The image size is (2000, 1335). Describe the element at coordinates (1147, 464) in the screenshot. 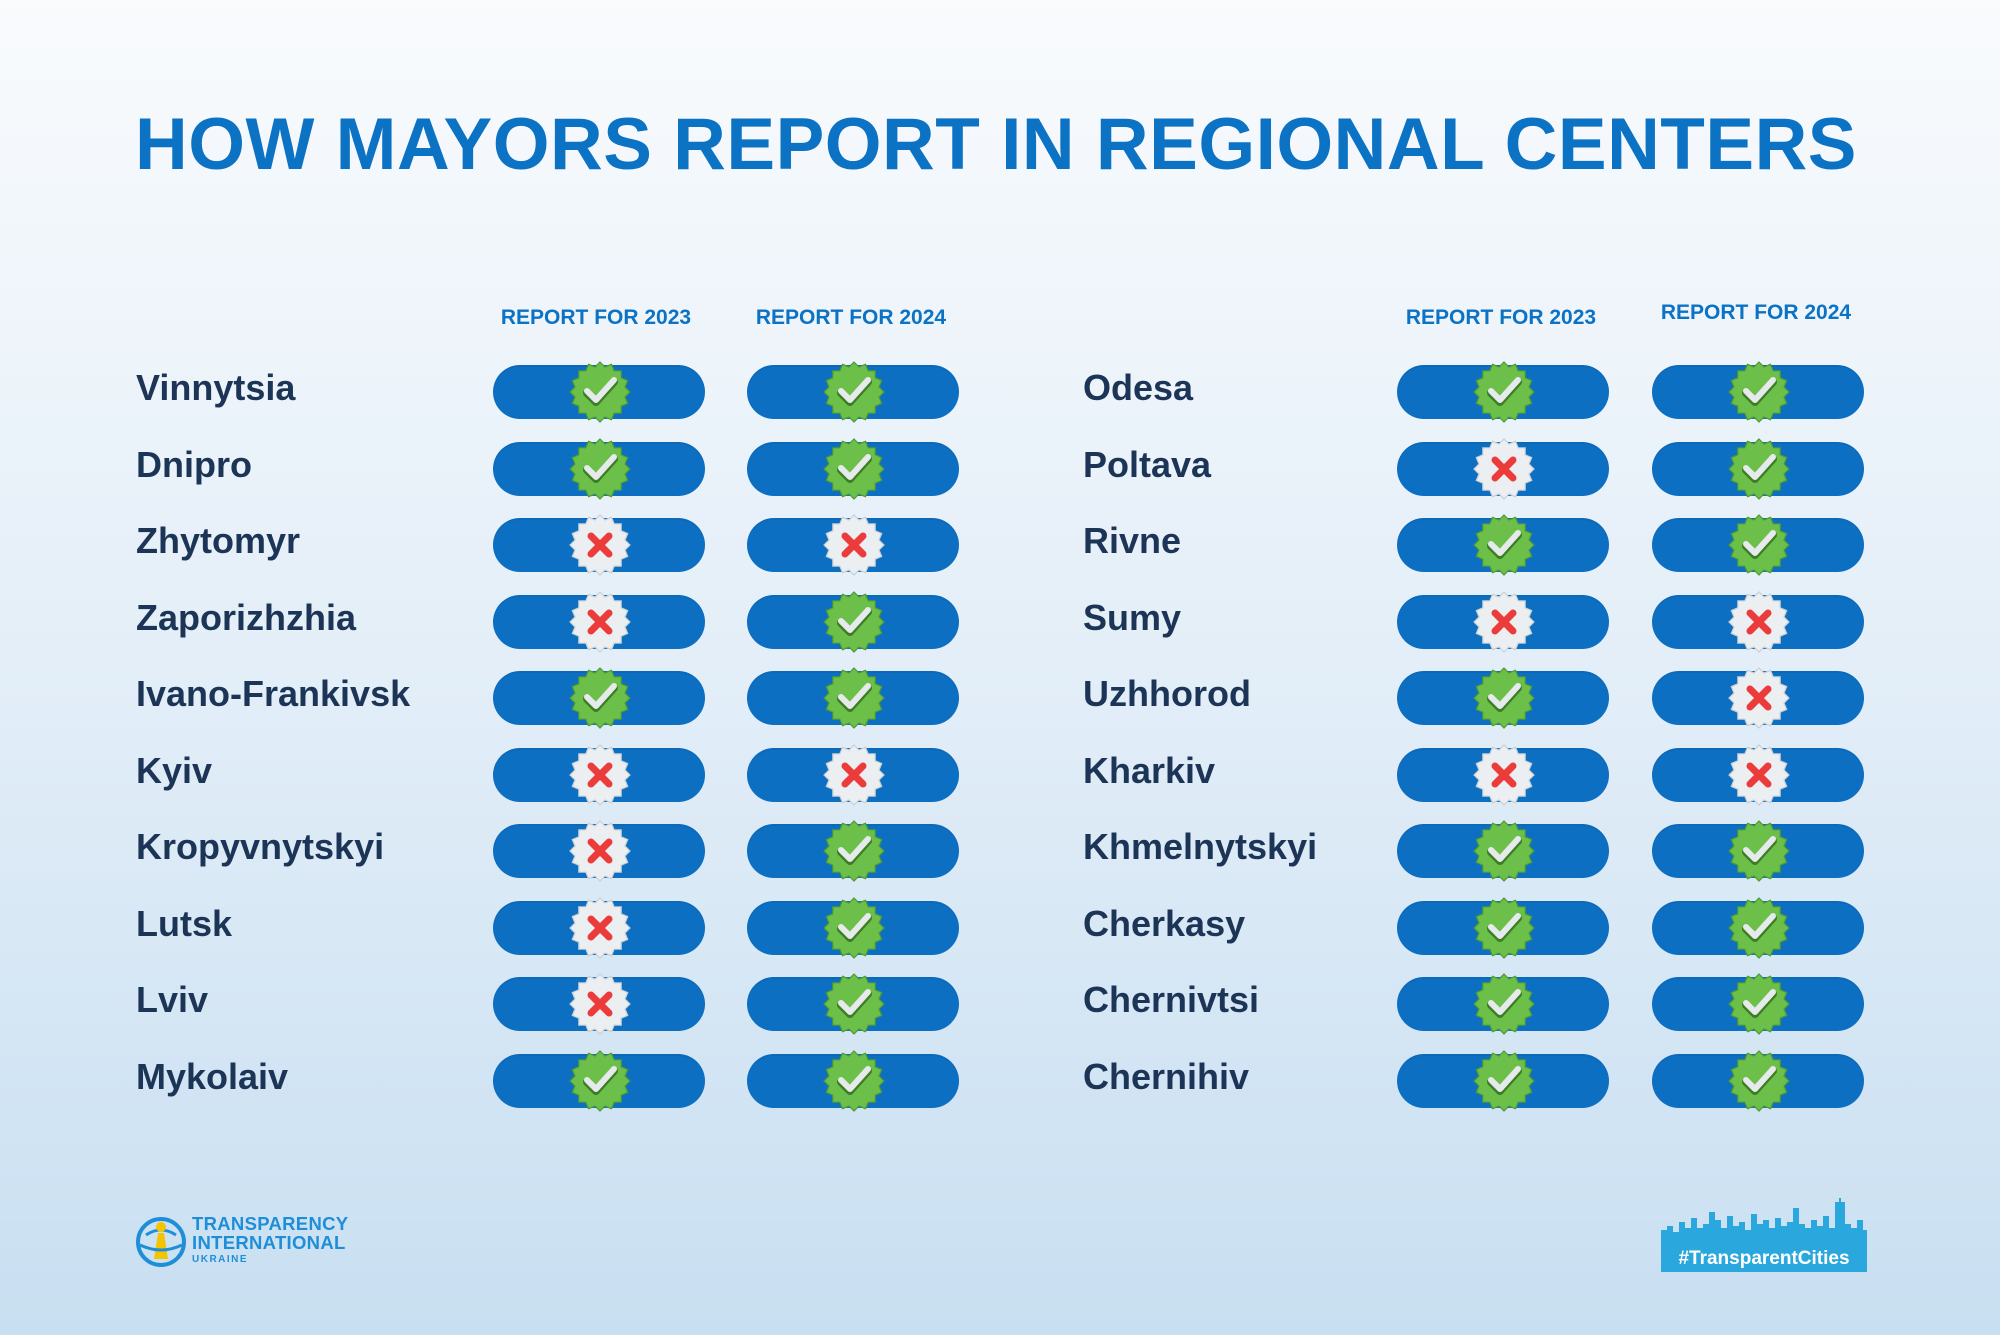

I see `city-name: Poltava` at that location.